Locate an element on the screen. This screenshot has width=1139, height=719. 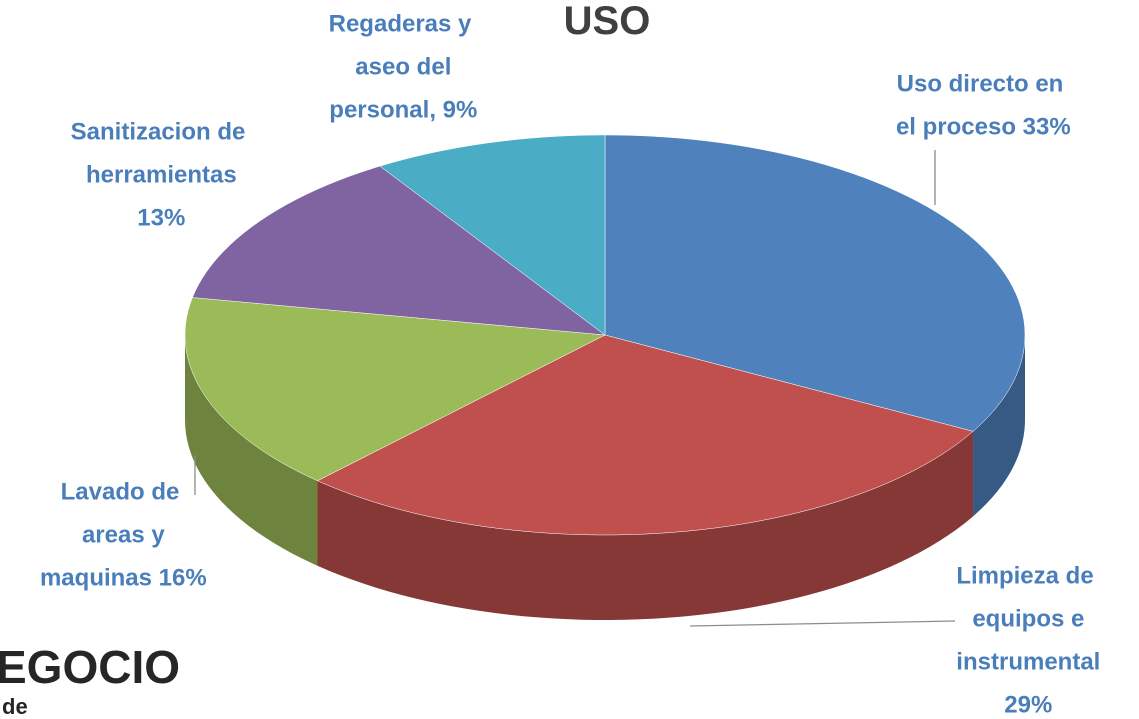
data-label: Lavado de areas y maquinas 16% is located at coordinates (119, 534).